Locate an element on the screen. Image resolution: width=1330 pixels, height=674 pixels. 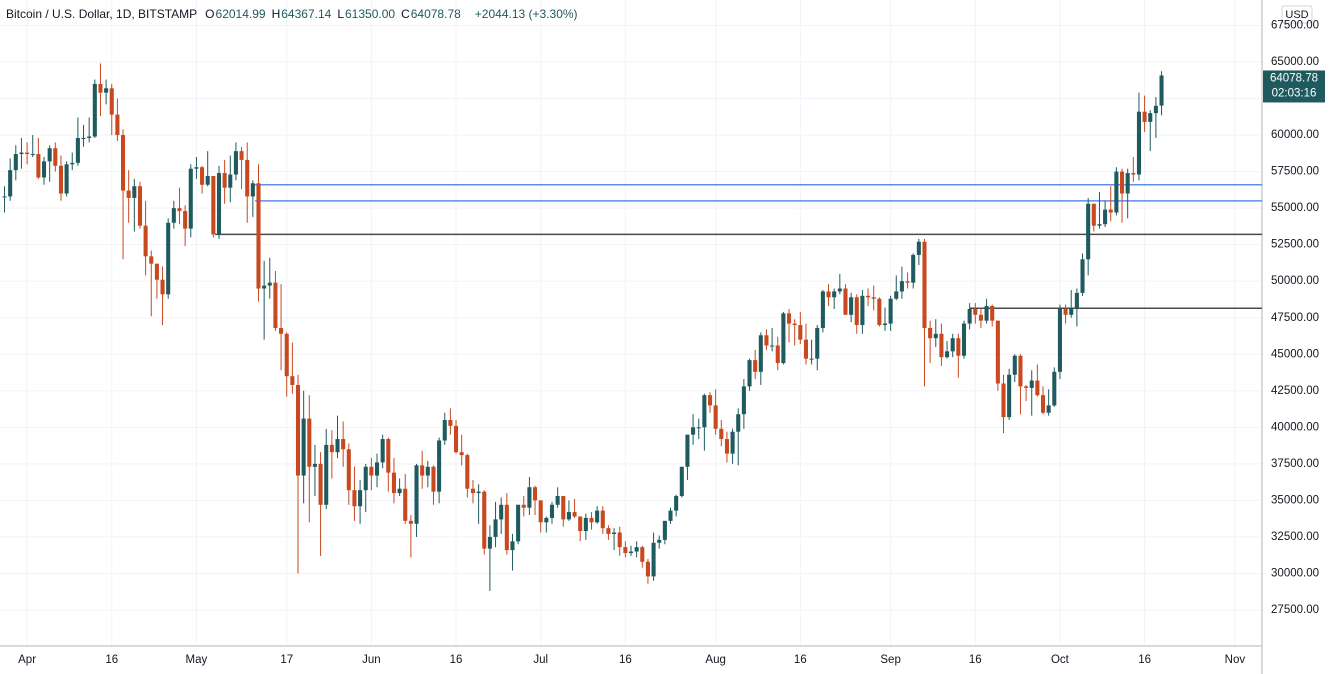
x-tick-label: 16 is located at coordinates (800, 660).